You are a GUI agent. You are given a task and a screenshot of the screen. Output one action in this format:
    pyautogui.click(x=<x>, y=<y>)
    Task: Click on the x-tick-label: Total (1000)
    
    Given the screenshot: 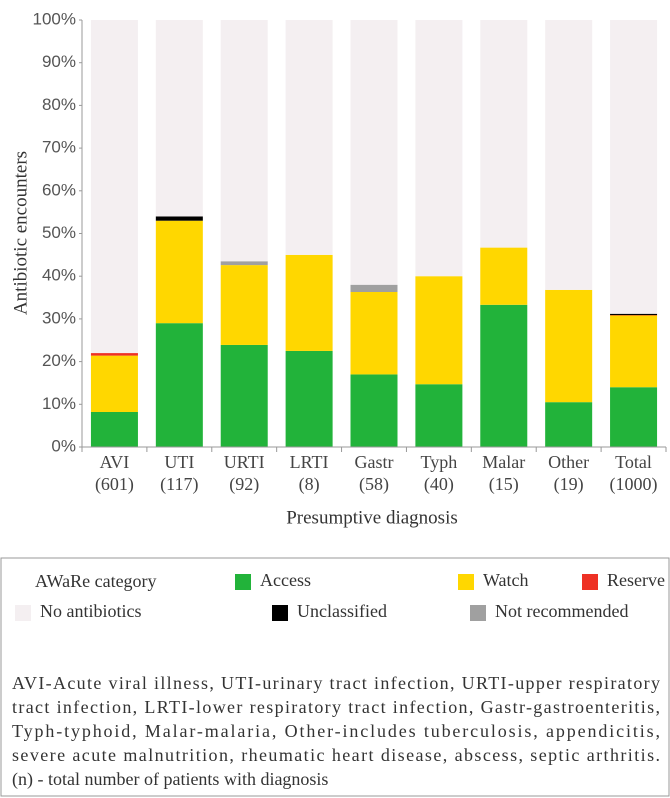 What is the action you would take?
    pyautogui.click(x=633, y=473)
    